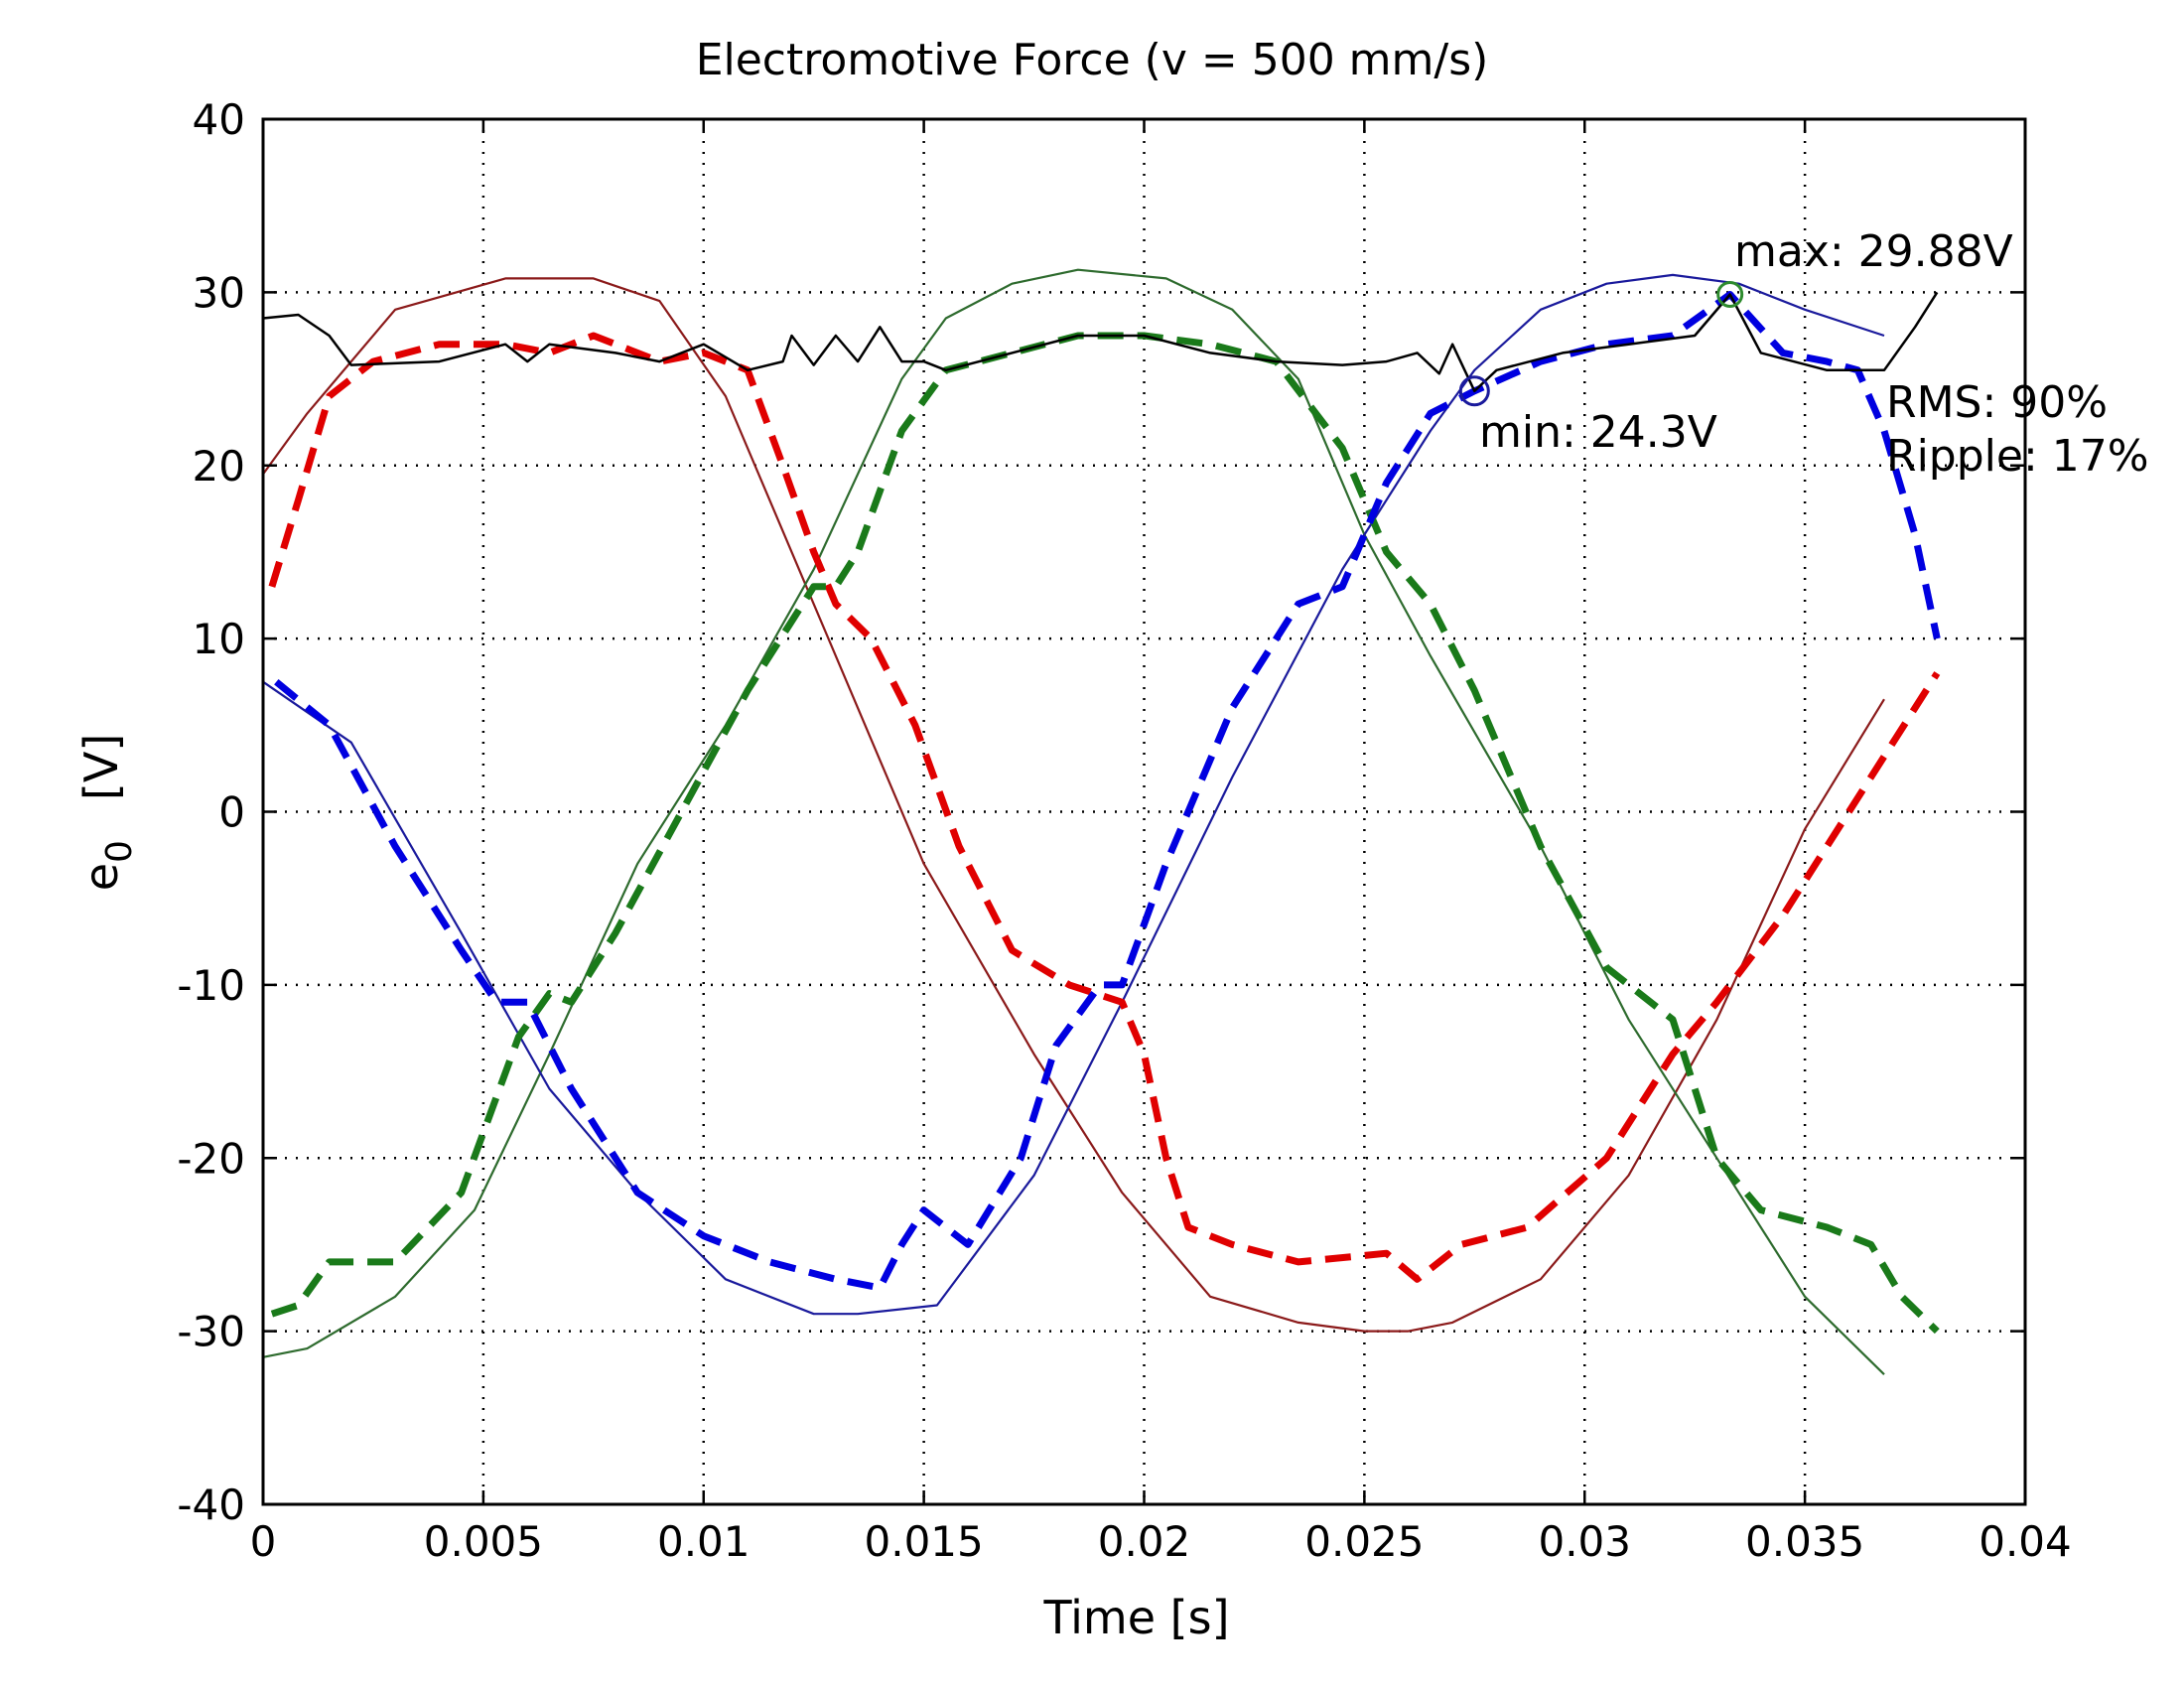  What do you see at coordinates (211, 985) in the screenshot?
I see `y-tick-label: -10` at bounding box center [211, 985].